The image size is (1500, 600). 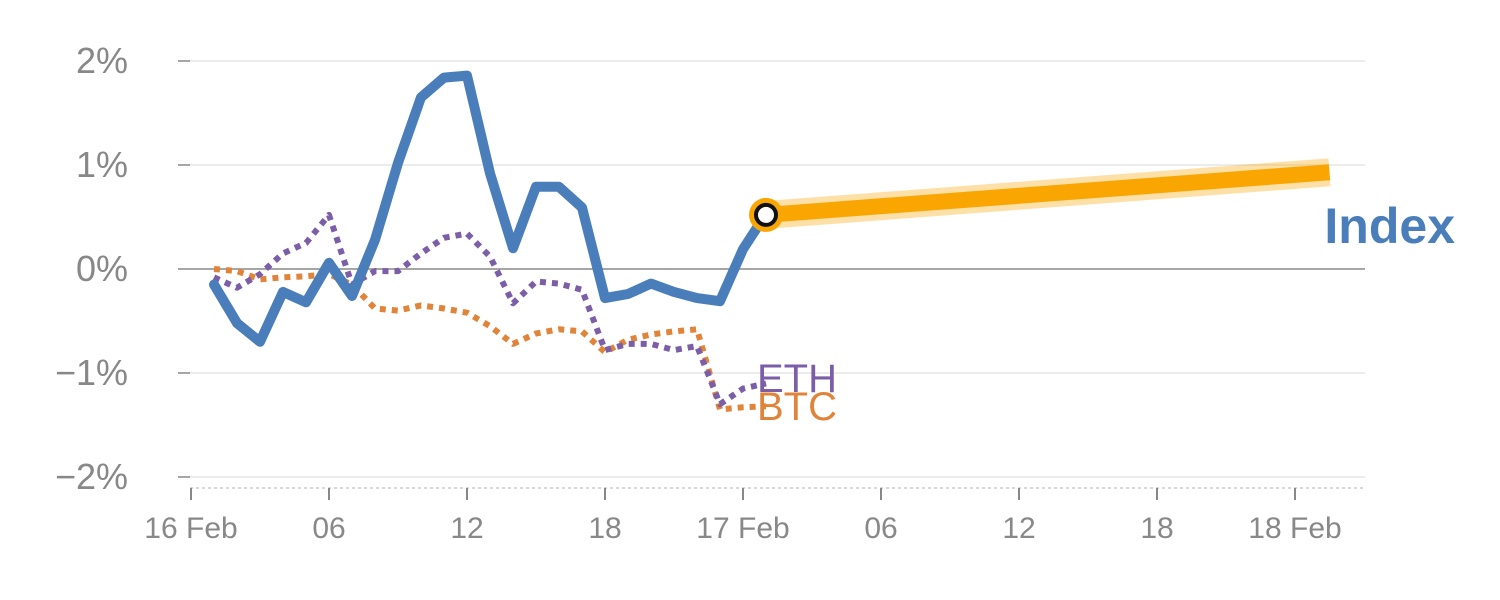 I want to click on series-label-eth: ETH, so click(x=797, y=379).